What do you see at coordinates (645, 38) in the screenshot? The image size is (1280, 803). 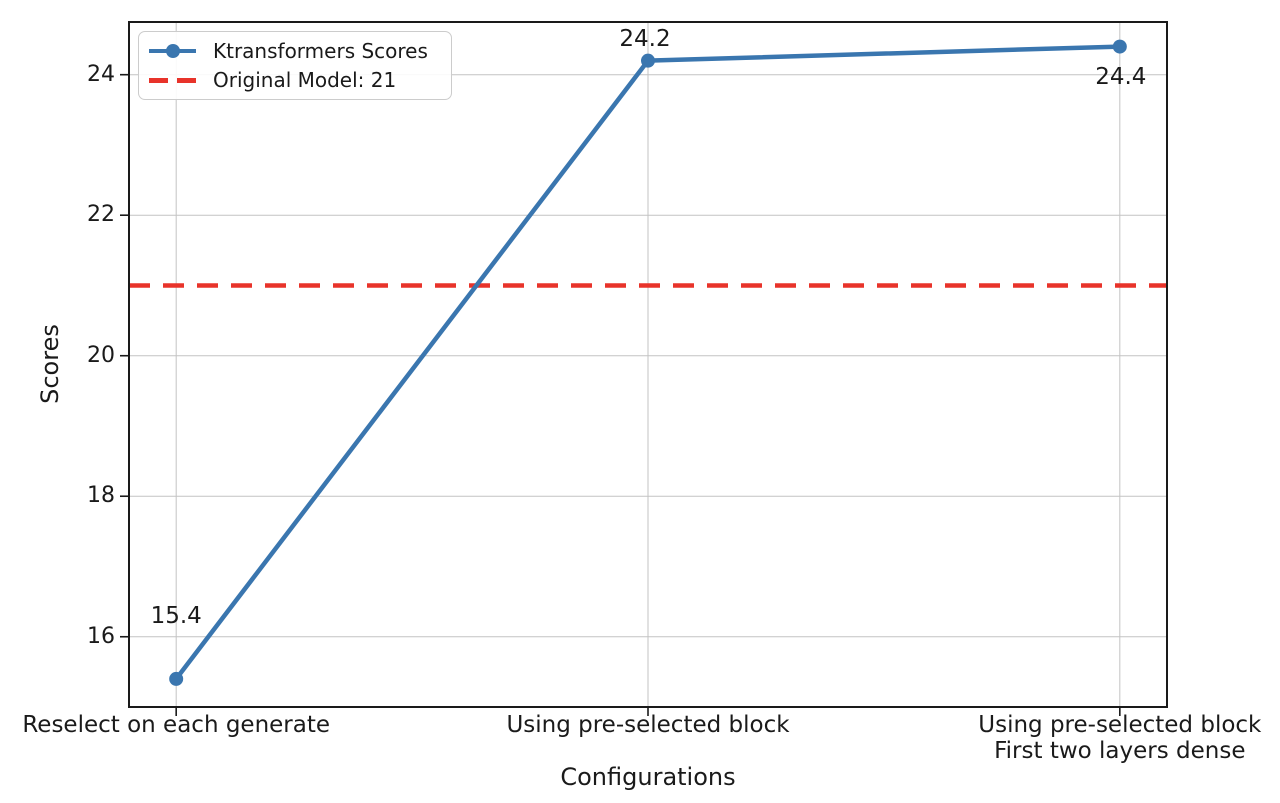 I see `data-point-label: 24.2` at bounding box center [645, 38].